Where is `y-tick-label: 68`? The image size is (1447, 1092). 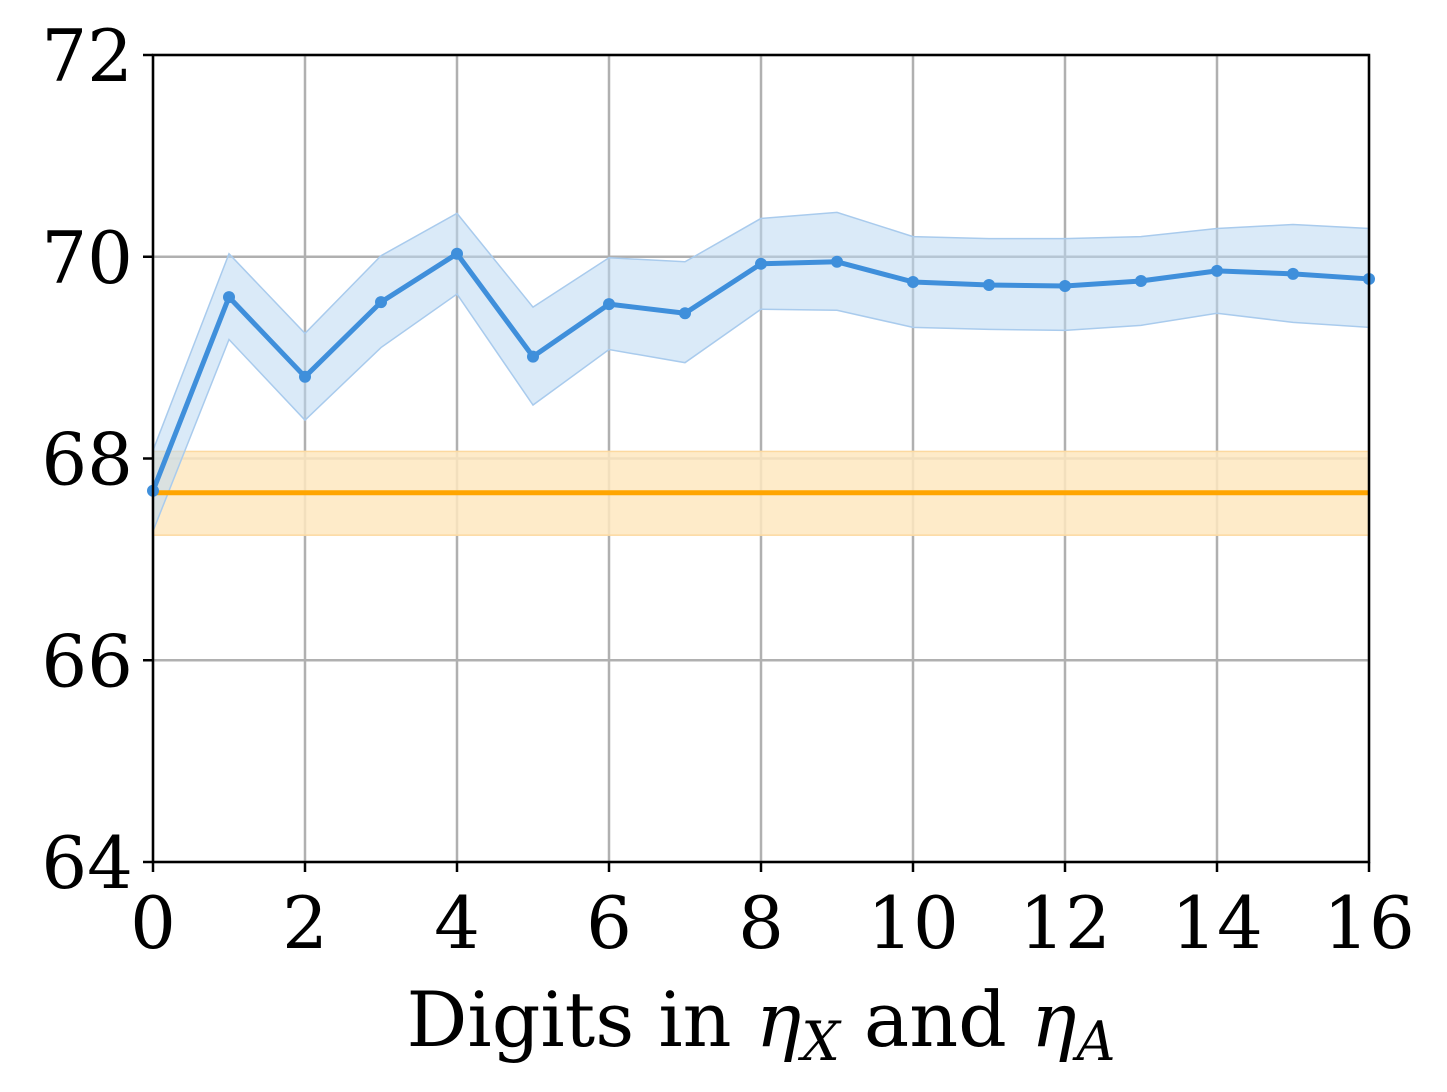
y-tick-label: 68 is located at coordinates (87, 460).